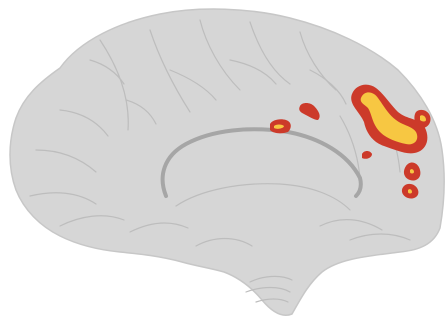 The width and height of the screenshot is (445, 320). What do you see at coordinates (269, 289) in the screenshot?
I see `cerebellum-region` at bounding box center [269, 289].